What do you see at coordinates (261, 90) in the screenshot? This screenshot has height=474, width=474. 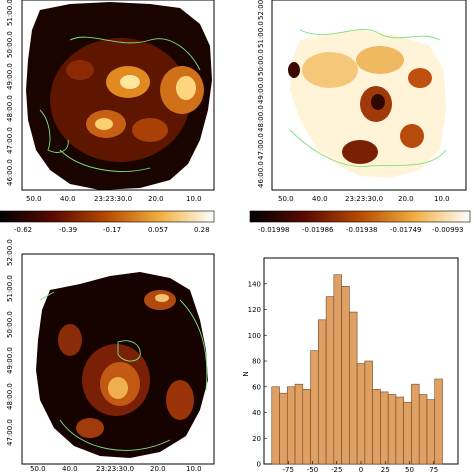 I see `tr-y-tick: 49:00.0` at bounding box center [261, 90].